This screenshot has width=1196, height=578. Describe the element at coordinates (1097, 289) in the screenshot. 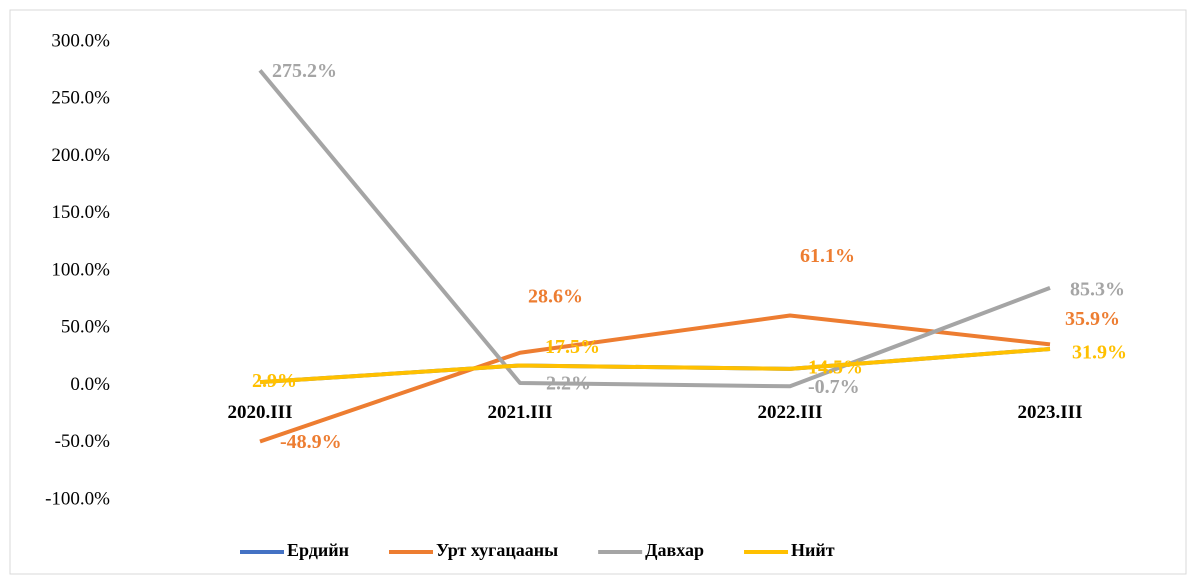

I see `data-label: 85.3%` at that location.